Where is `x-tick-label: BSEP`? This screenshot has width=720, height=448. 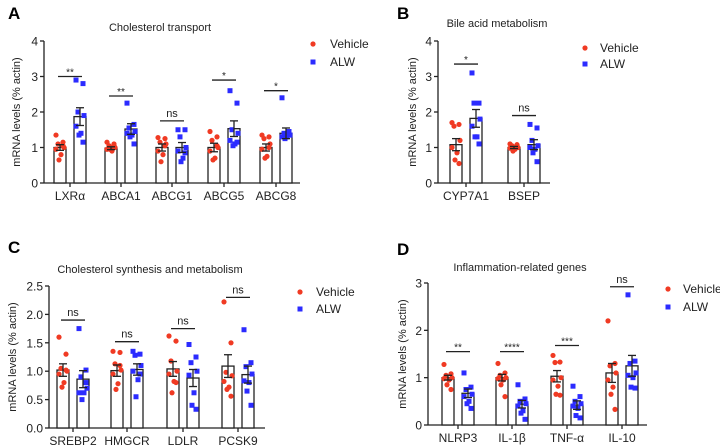
x-tick-label: BSEP is located at coordinates (524, 196).